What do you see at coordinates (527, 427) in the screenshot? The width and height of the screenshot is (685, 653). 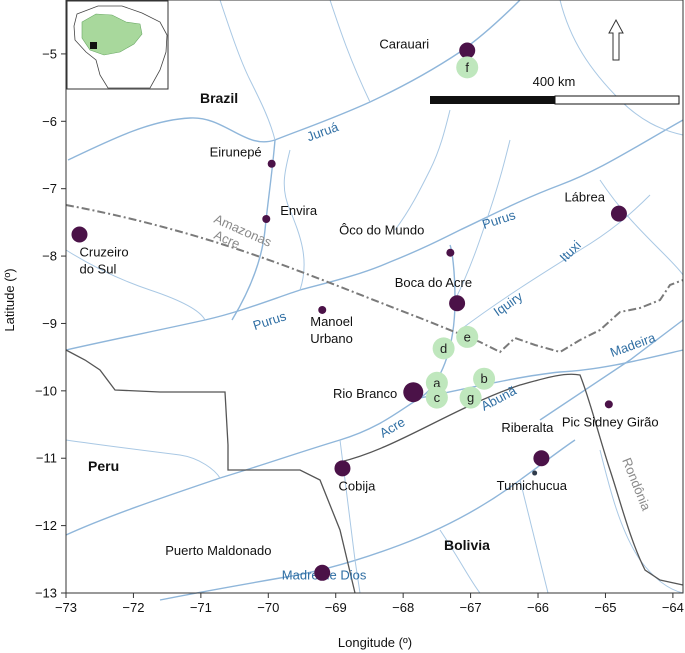 I see `city-label: Riberalta` at bounding box center [527, 427].